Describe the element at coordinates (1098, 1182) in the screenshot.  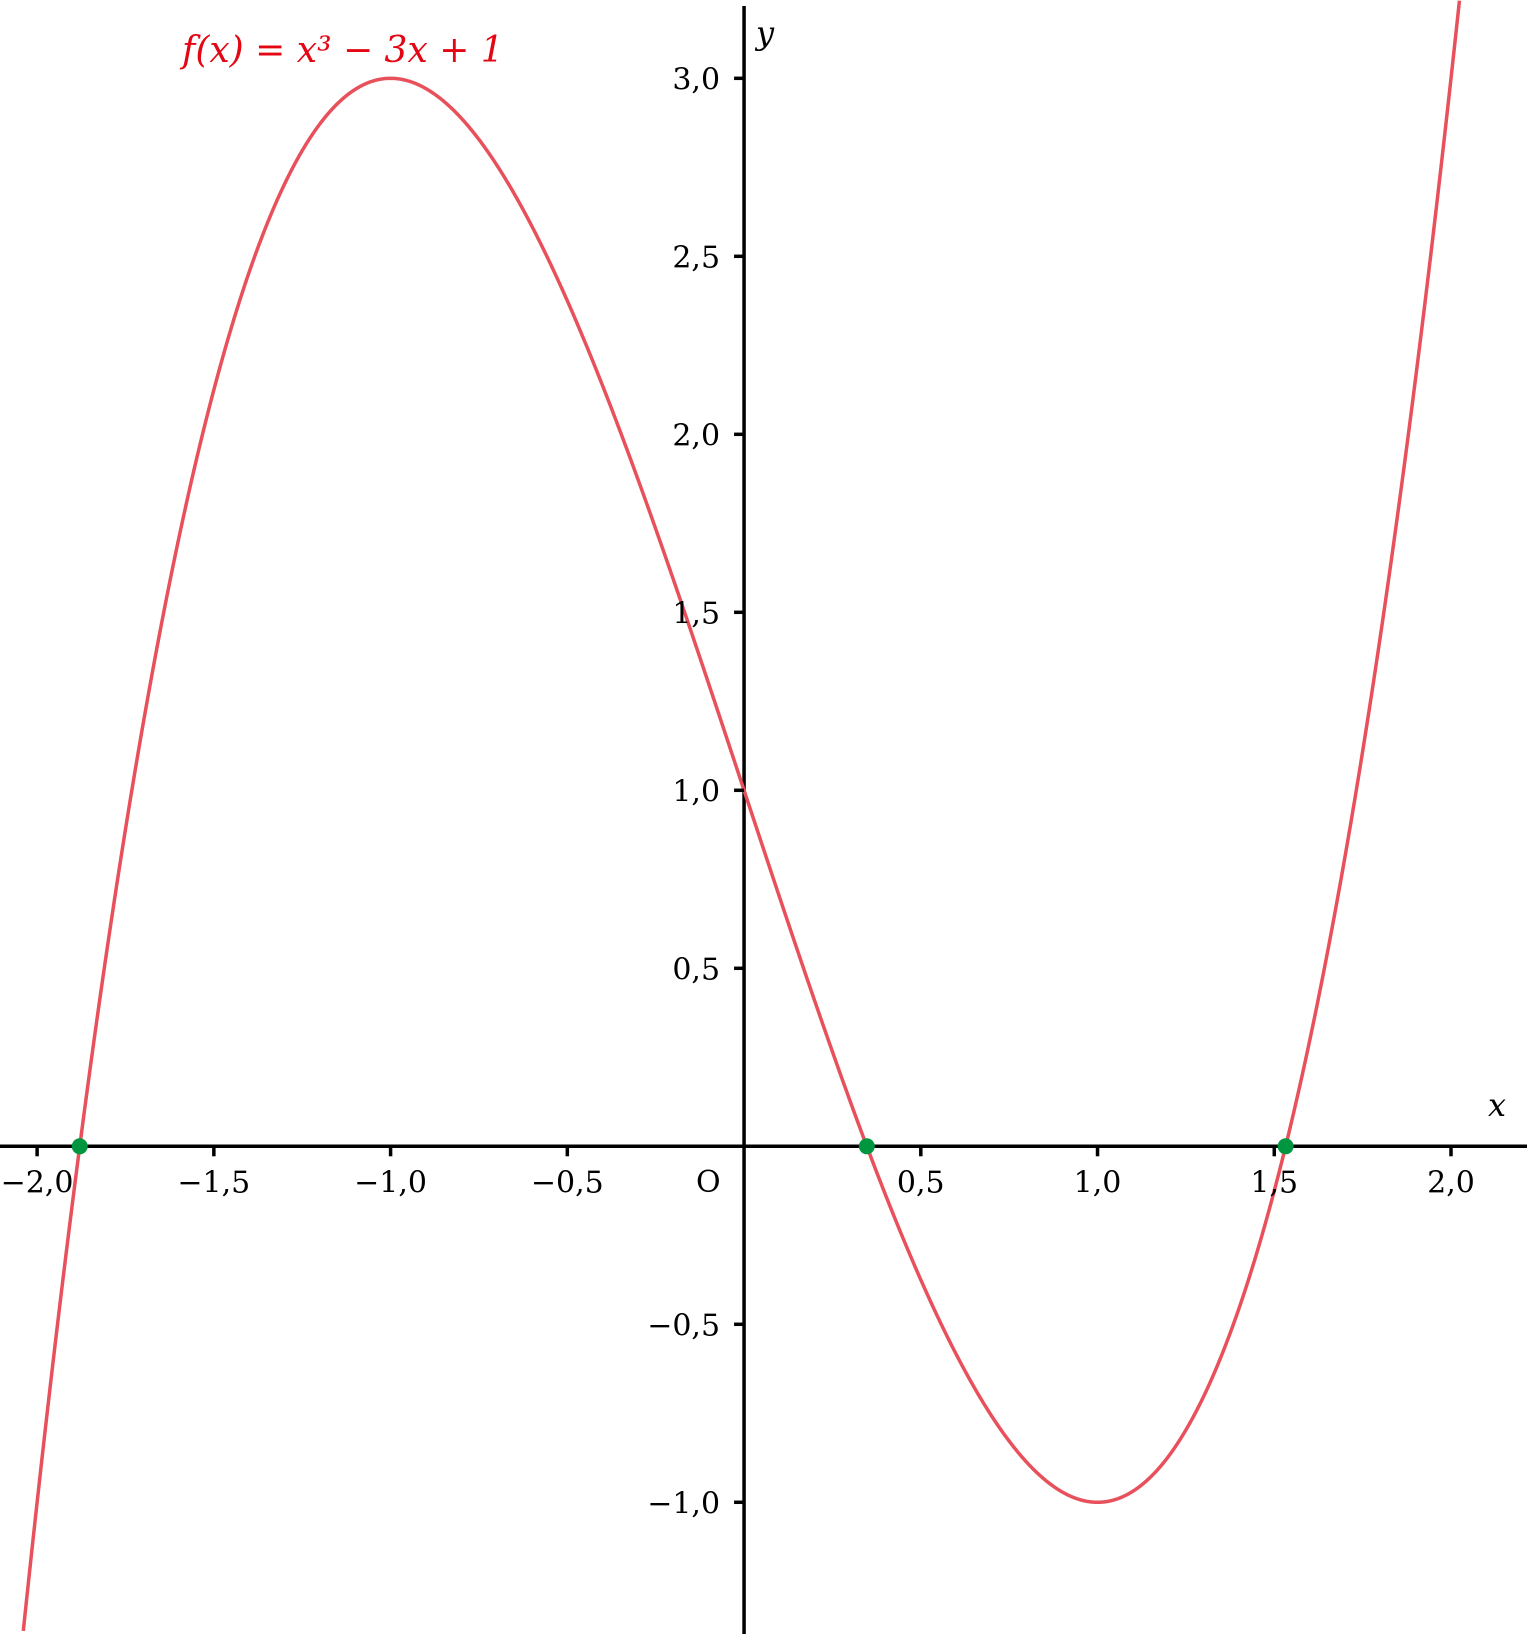
I see `x-tick-label: 1,0` at that location.